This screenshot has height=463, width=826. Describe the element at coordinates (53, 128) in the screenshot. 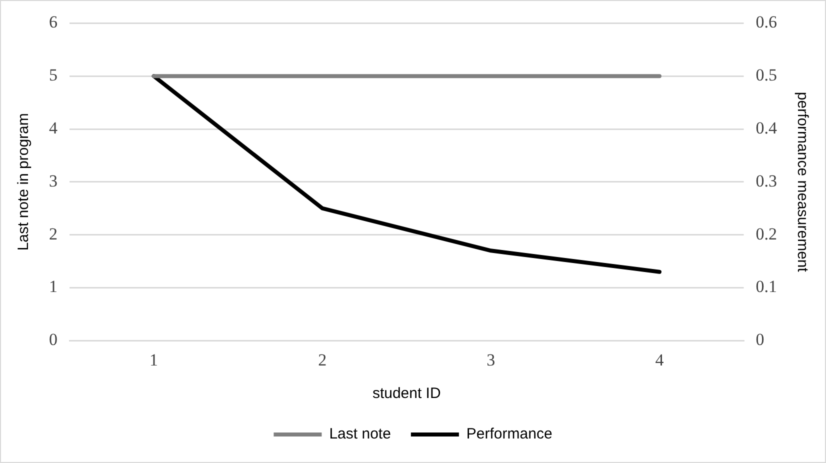

I see `y-tick-label: 4` at that location.